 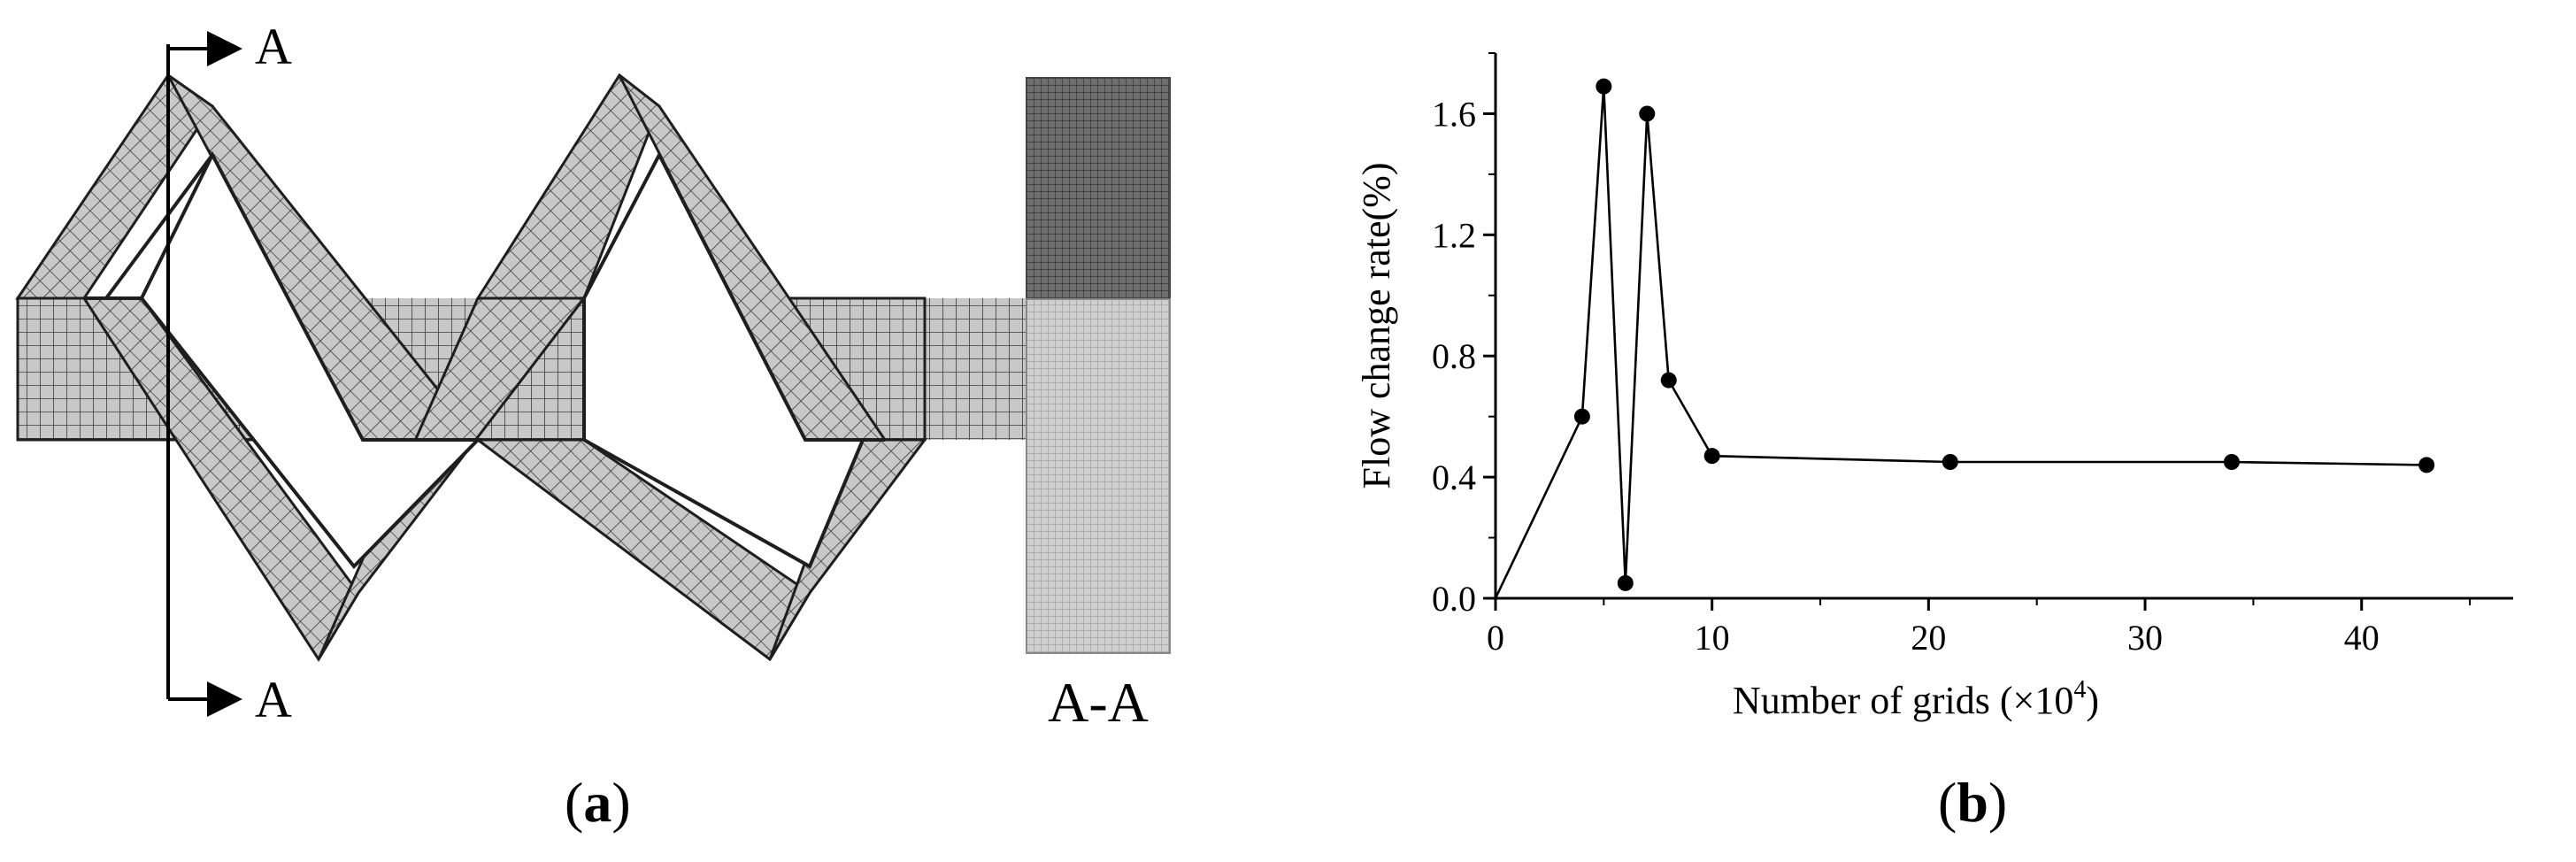 What do you see at coordinates (1712, 638) in the screenshot?
I see `x-tick-label: 10` at bounding box center [1712, 638].